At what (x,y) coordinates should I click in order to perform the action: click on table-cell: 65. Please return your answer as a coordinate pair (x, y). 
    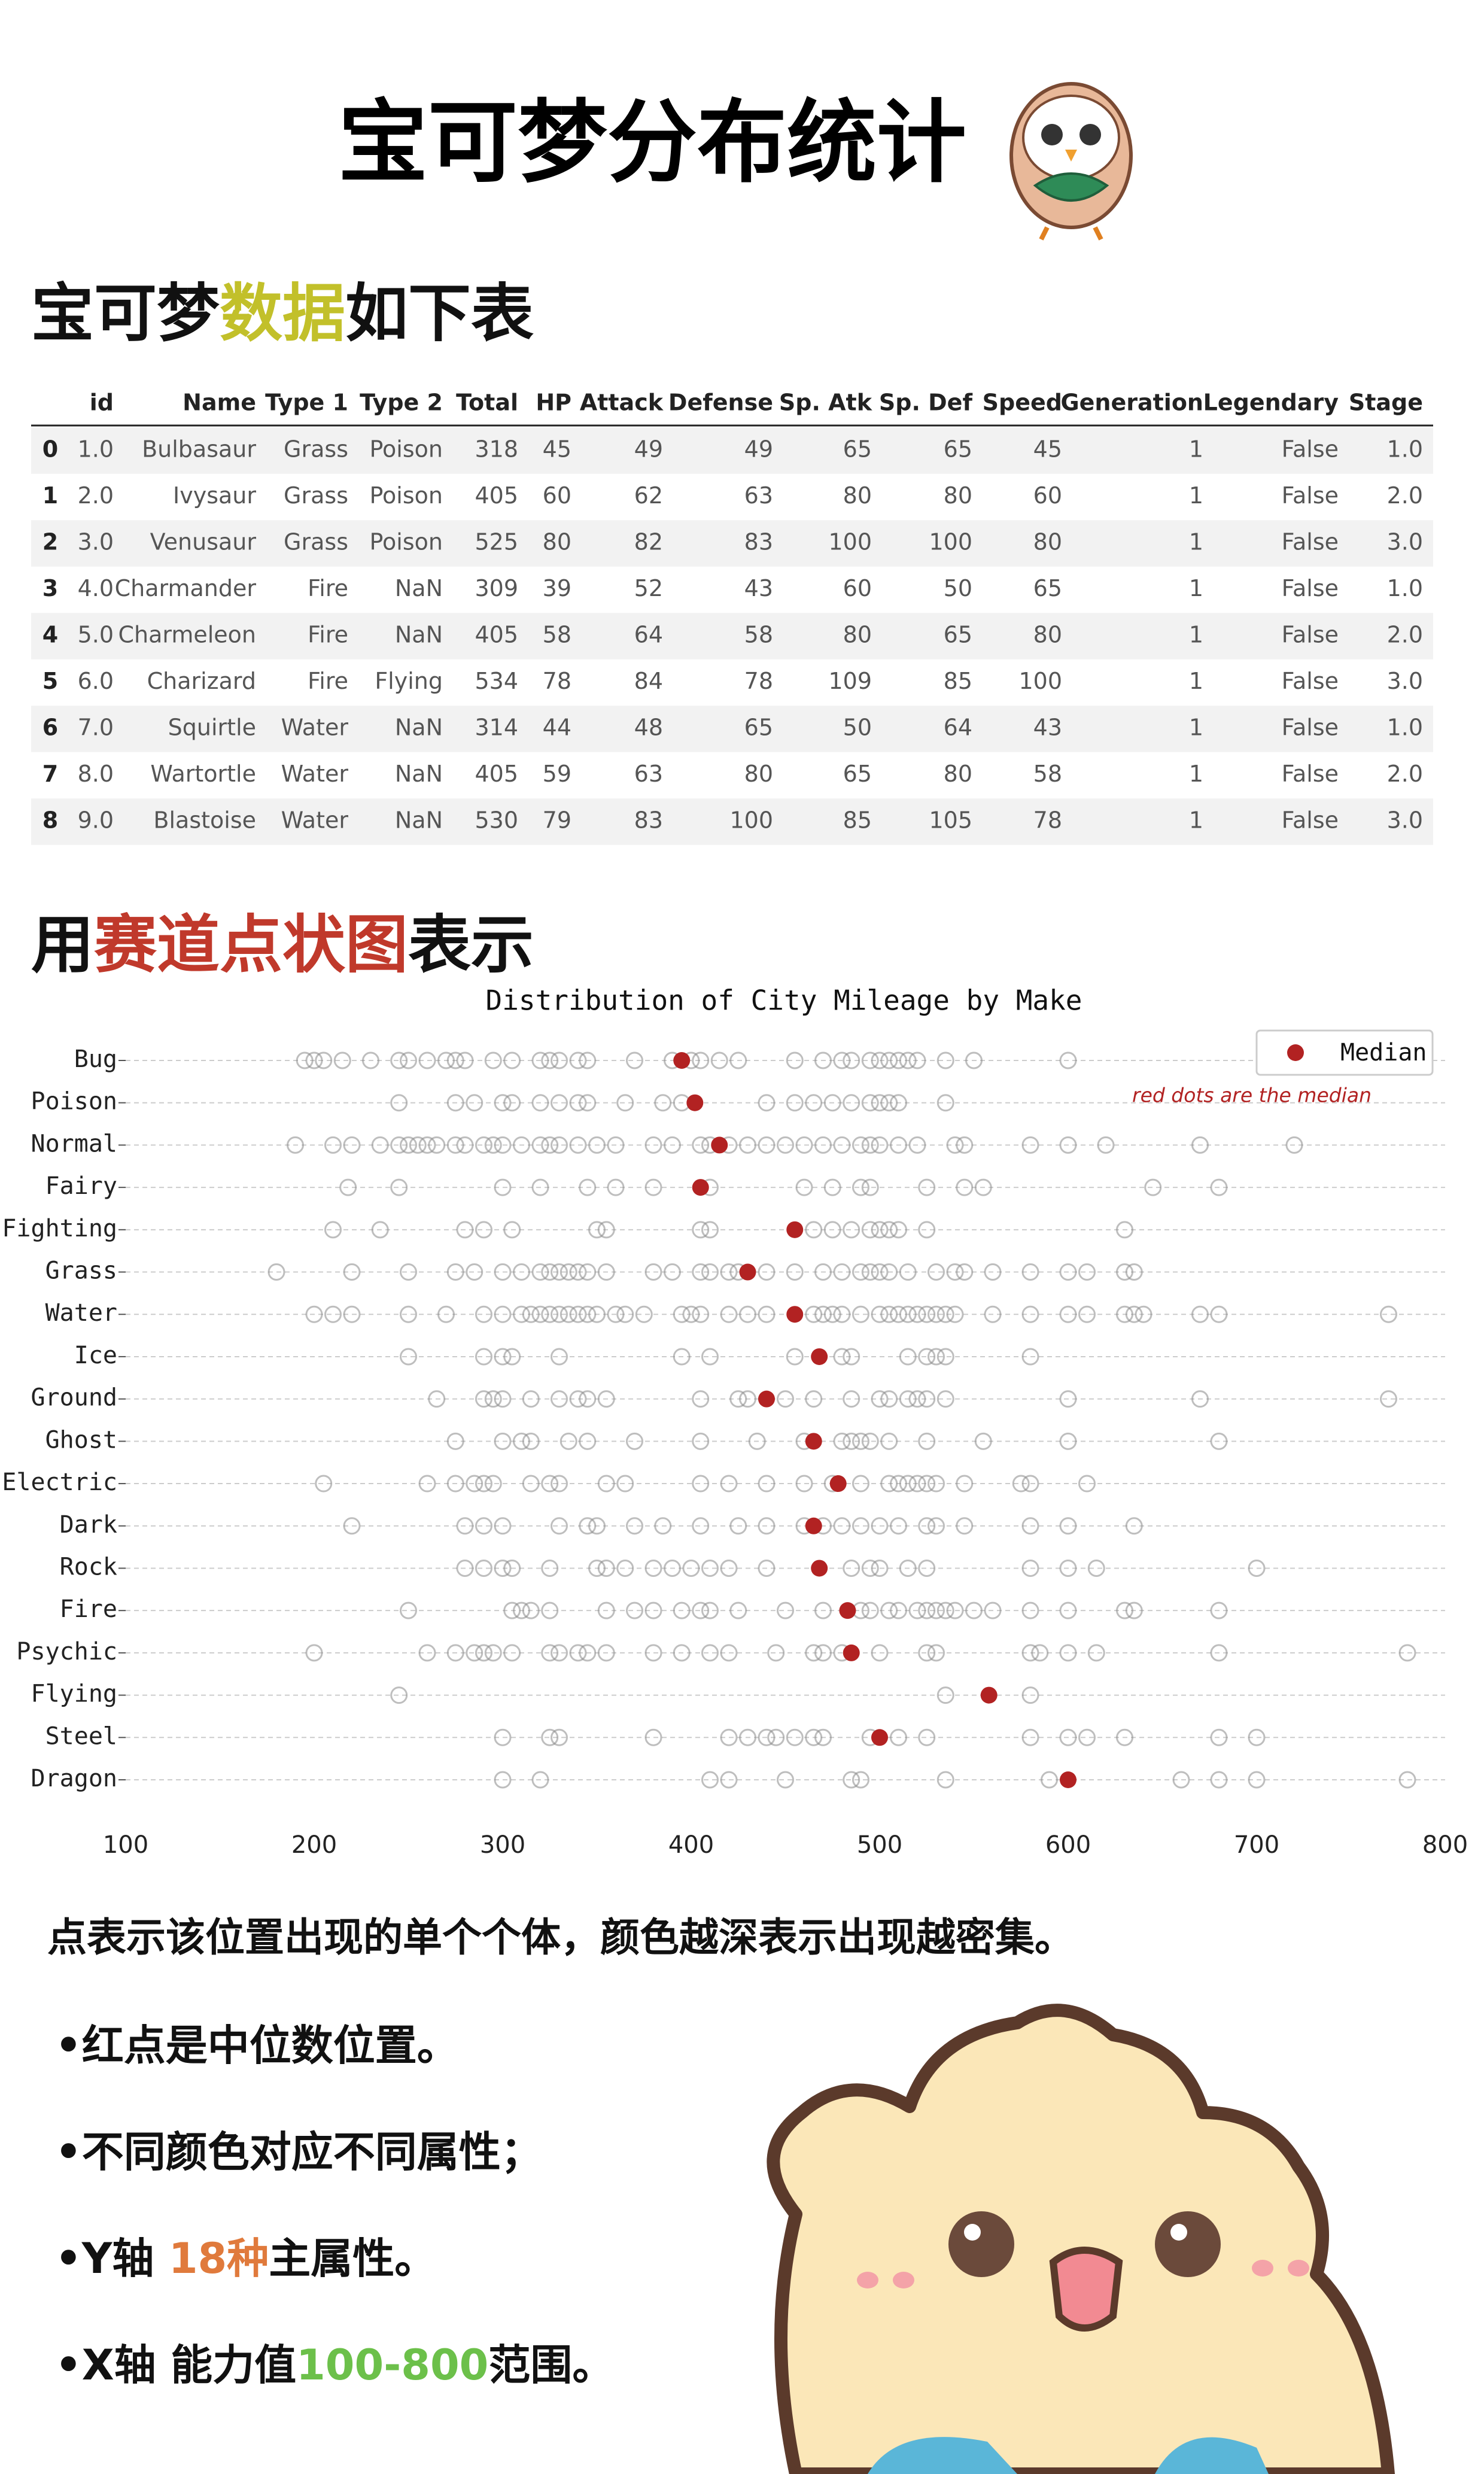
    Looking at the image, I should click on (958, 635).